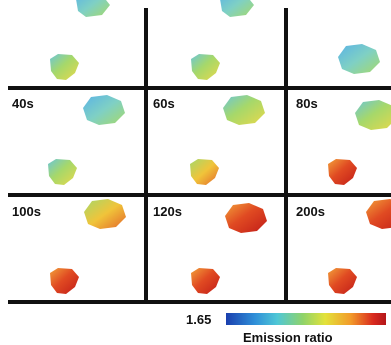  Describe the element at coordinates (23, 103) in the screenshot. I see `panel-label-40s: 40s` at that location.